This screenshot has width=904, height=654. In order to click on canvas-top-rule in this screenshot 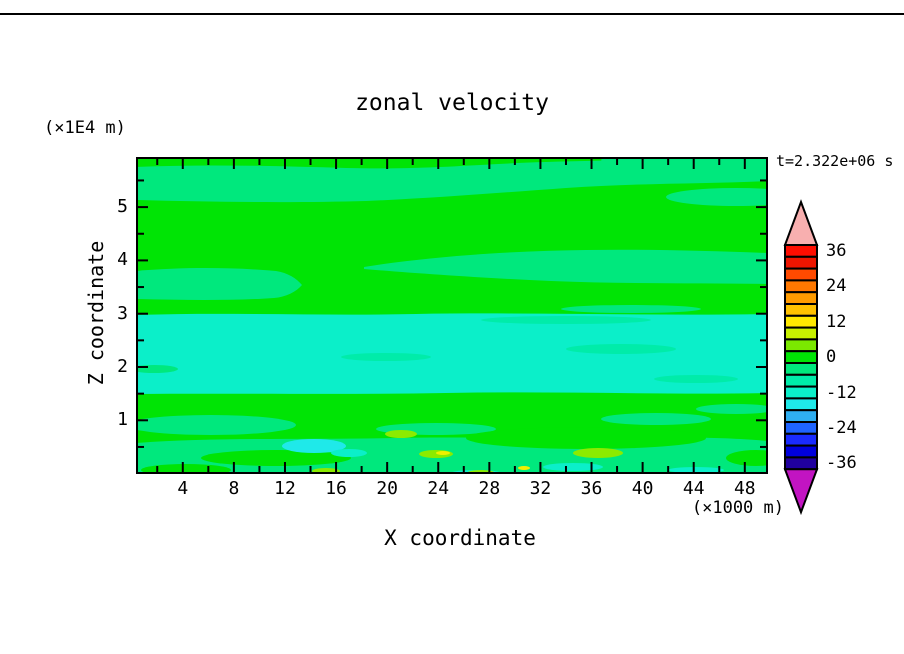, I will do `click(452, 14)`.